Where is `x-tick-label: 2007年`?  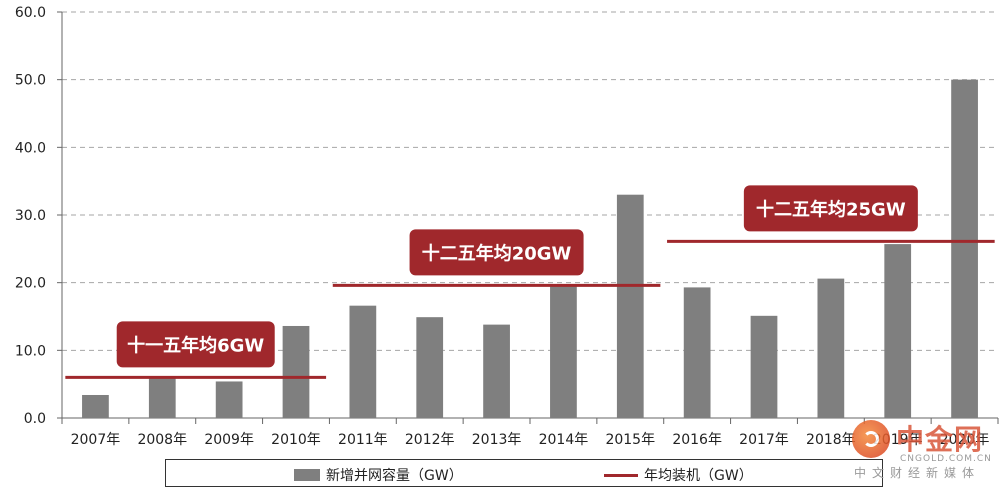 x-tick-label: 2007年 is located at coordinates (96, 440).